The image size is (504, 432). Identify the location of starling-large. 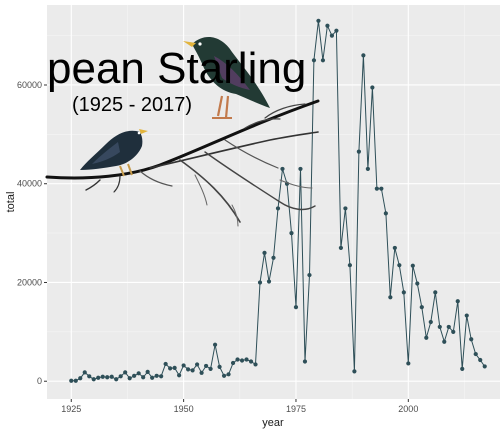
(226, 78).